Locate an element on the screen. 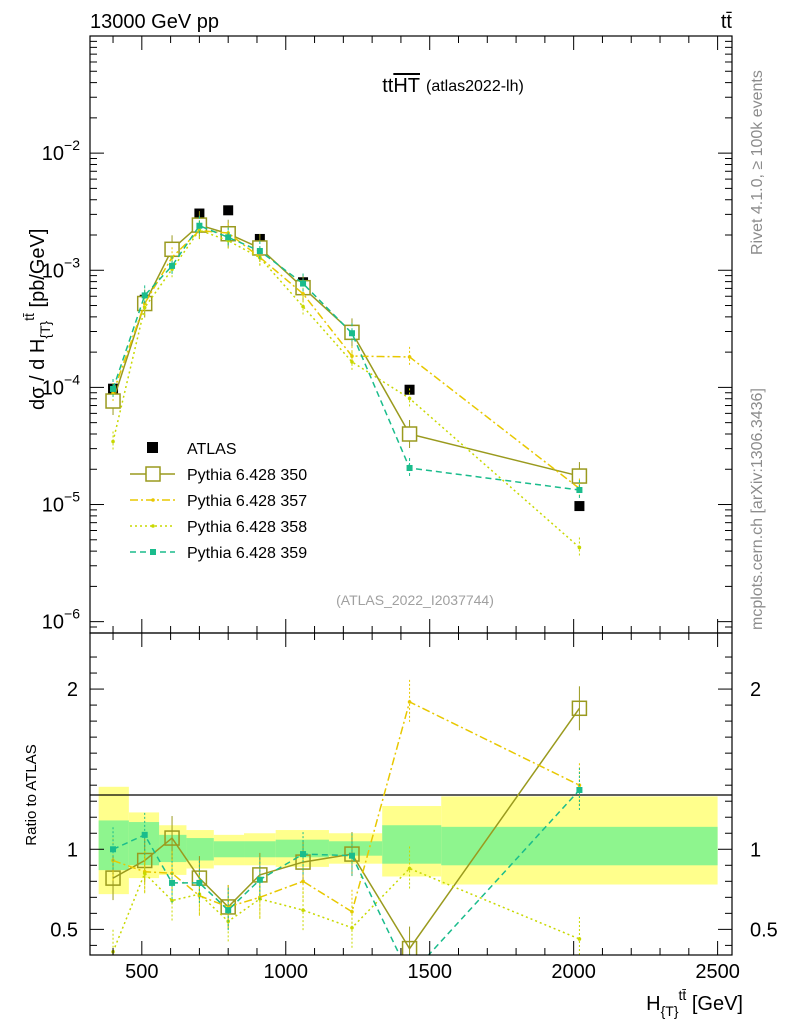 Image resolution: width=786 pixels, height=1029 pixels. energy-label: 13000 GeV pp is located at coordinates (154, 22).